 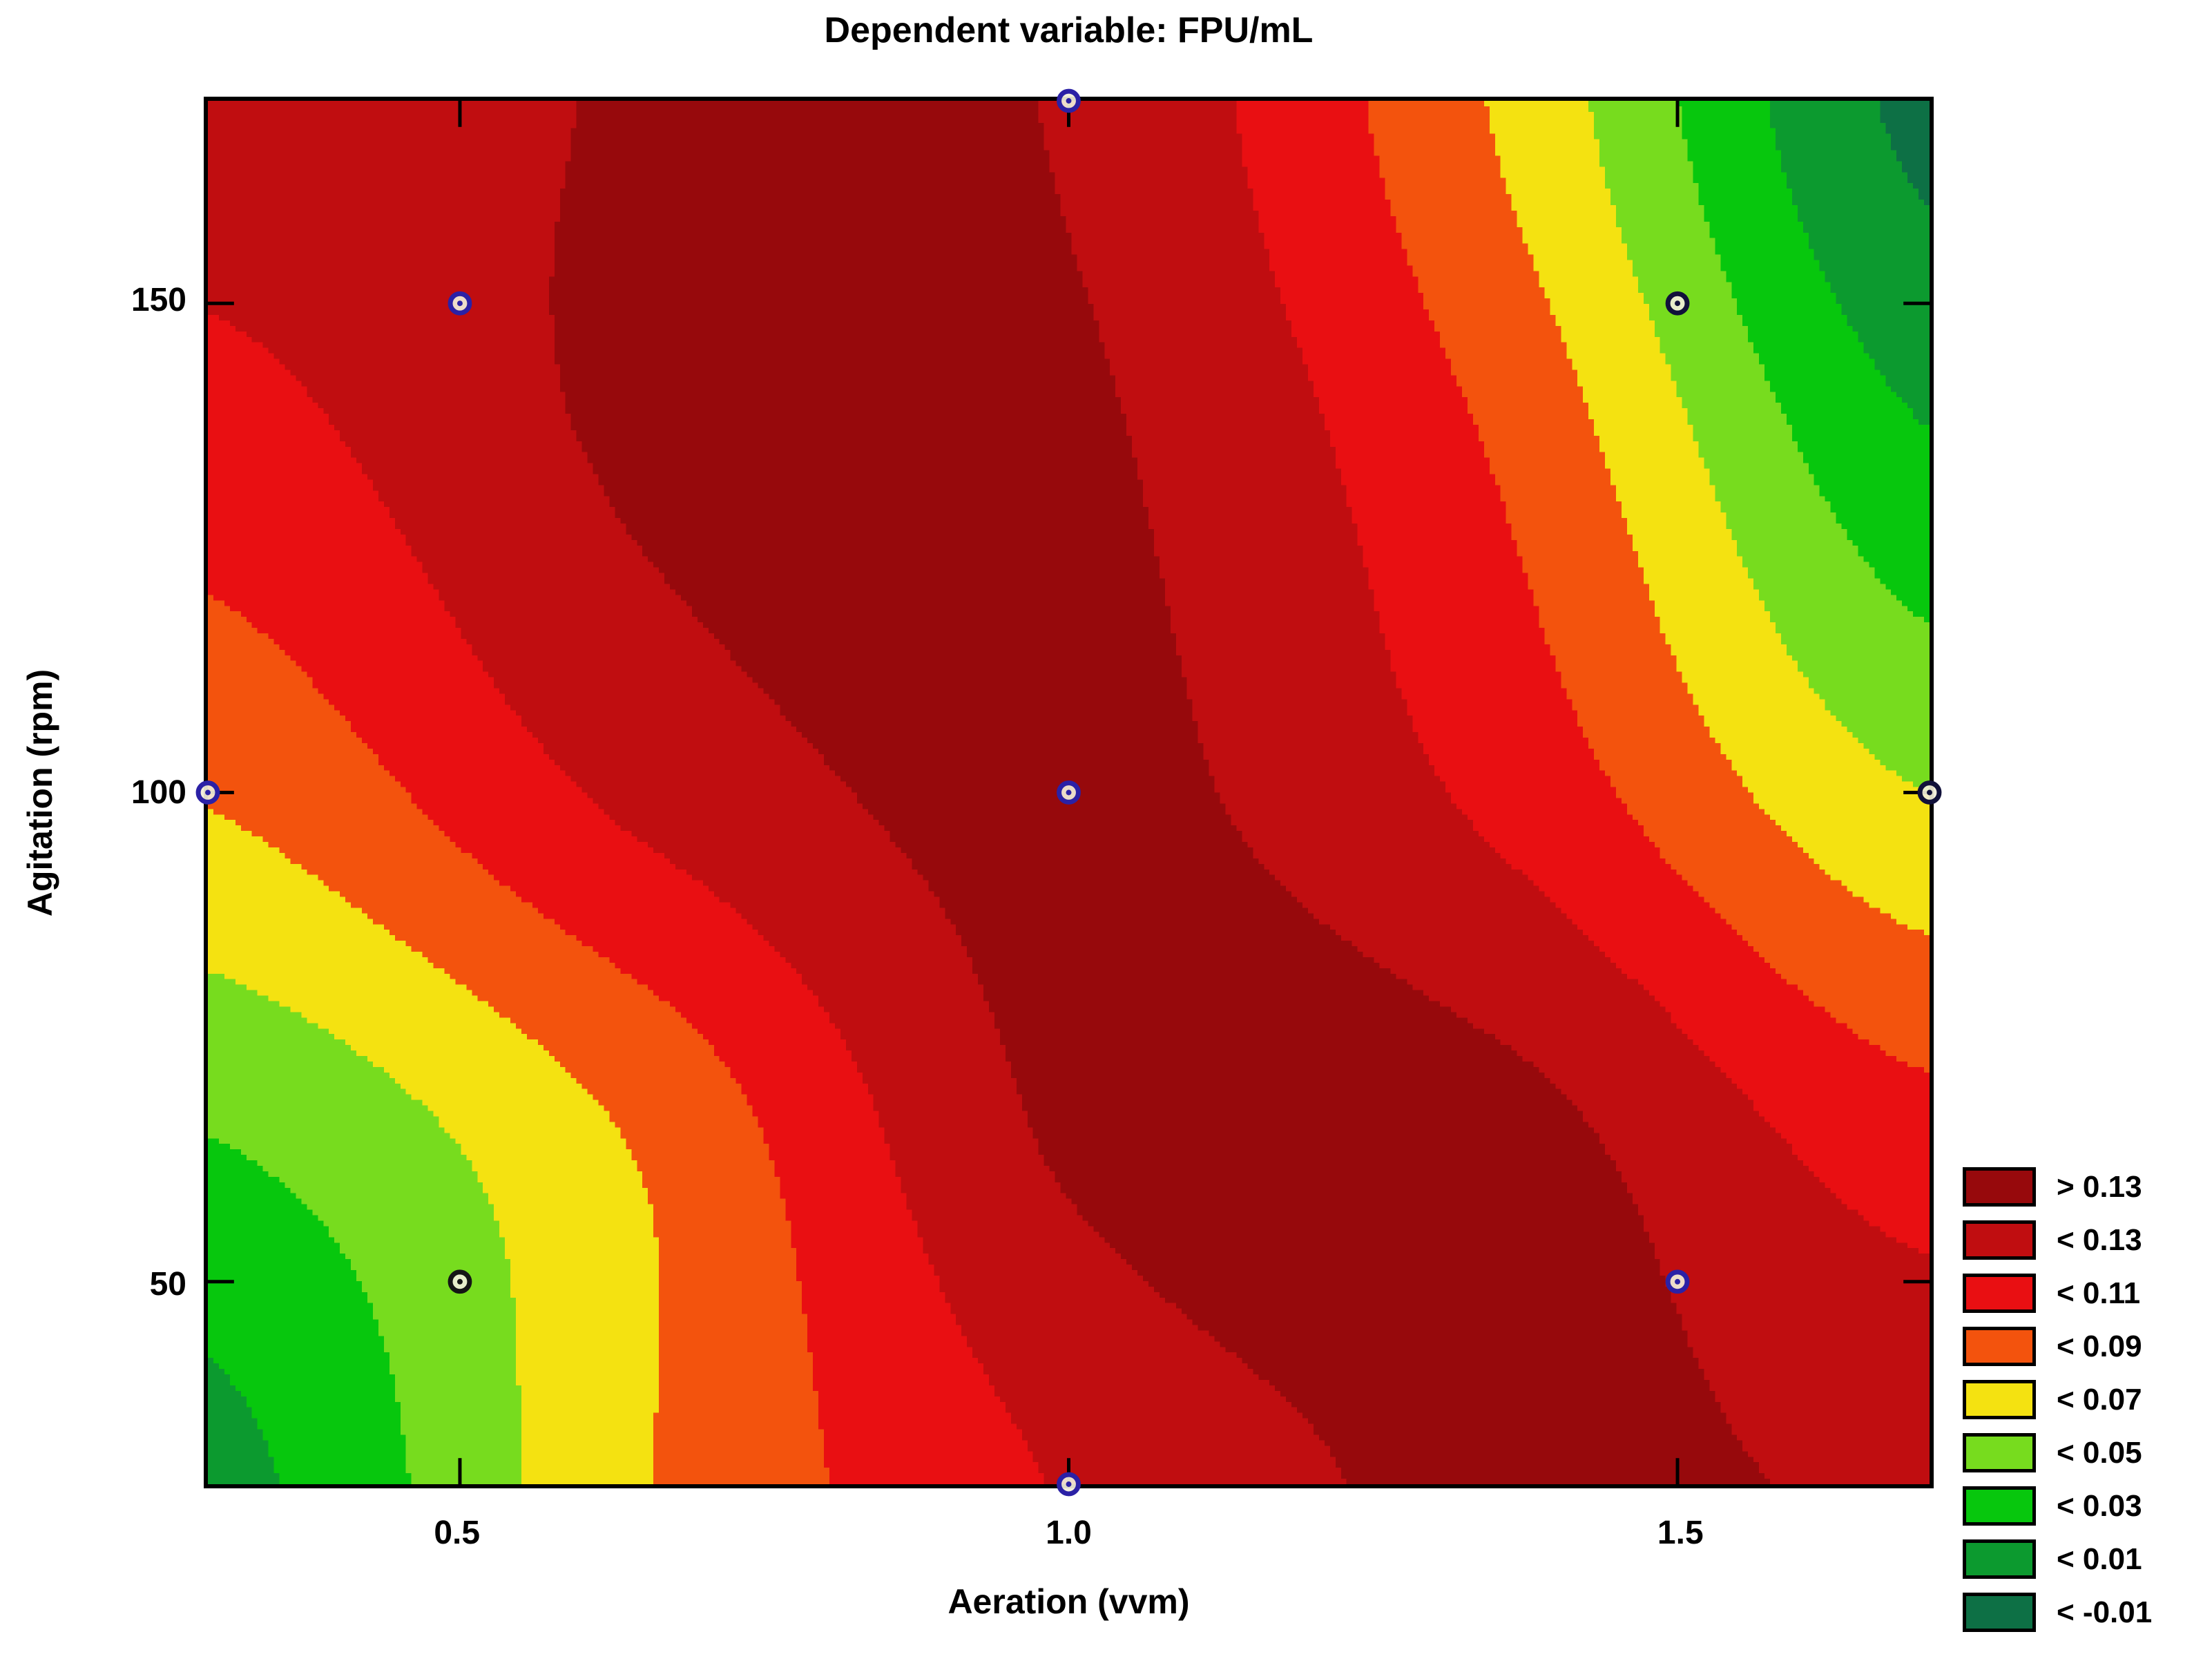 I want to click on legend-row: < 0.03, so click(x=2087, y=1506).